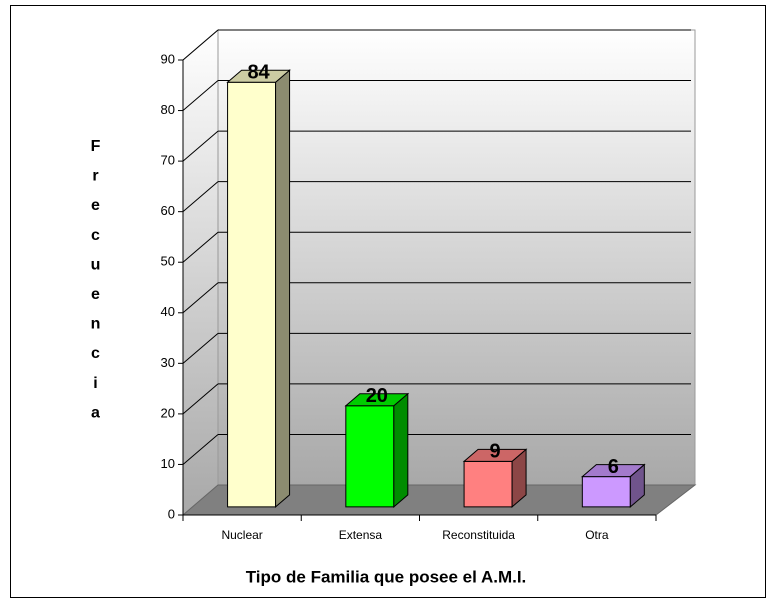 The height and width of the screenshot is (599, 767). Describe the element at coordinates (168, 412) in the screenshot. I see `y-tick-label: 20` at that location.